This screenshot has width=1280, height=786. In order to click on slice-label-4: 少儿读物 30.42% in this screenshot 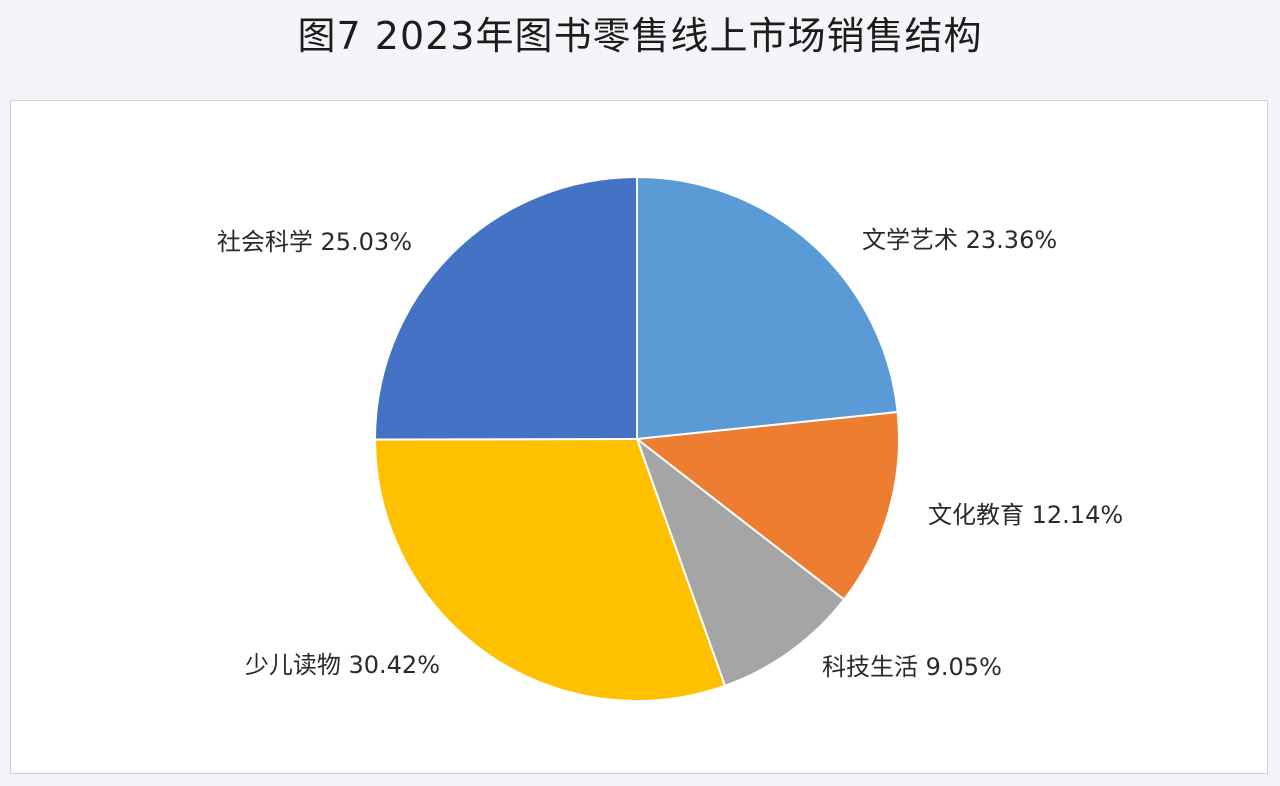, I will do `click(342, 665)`.